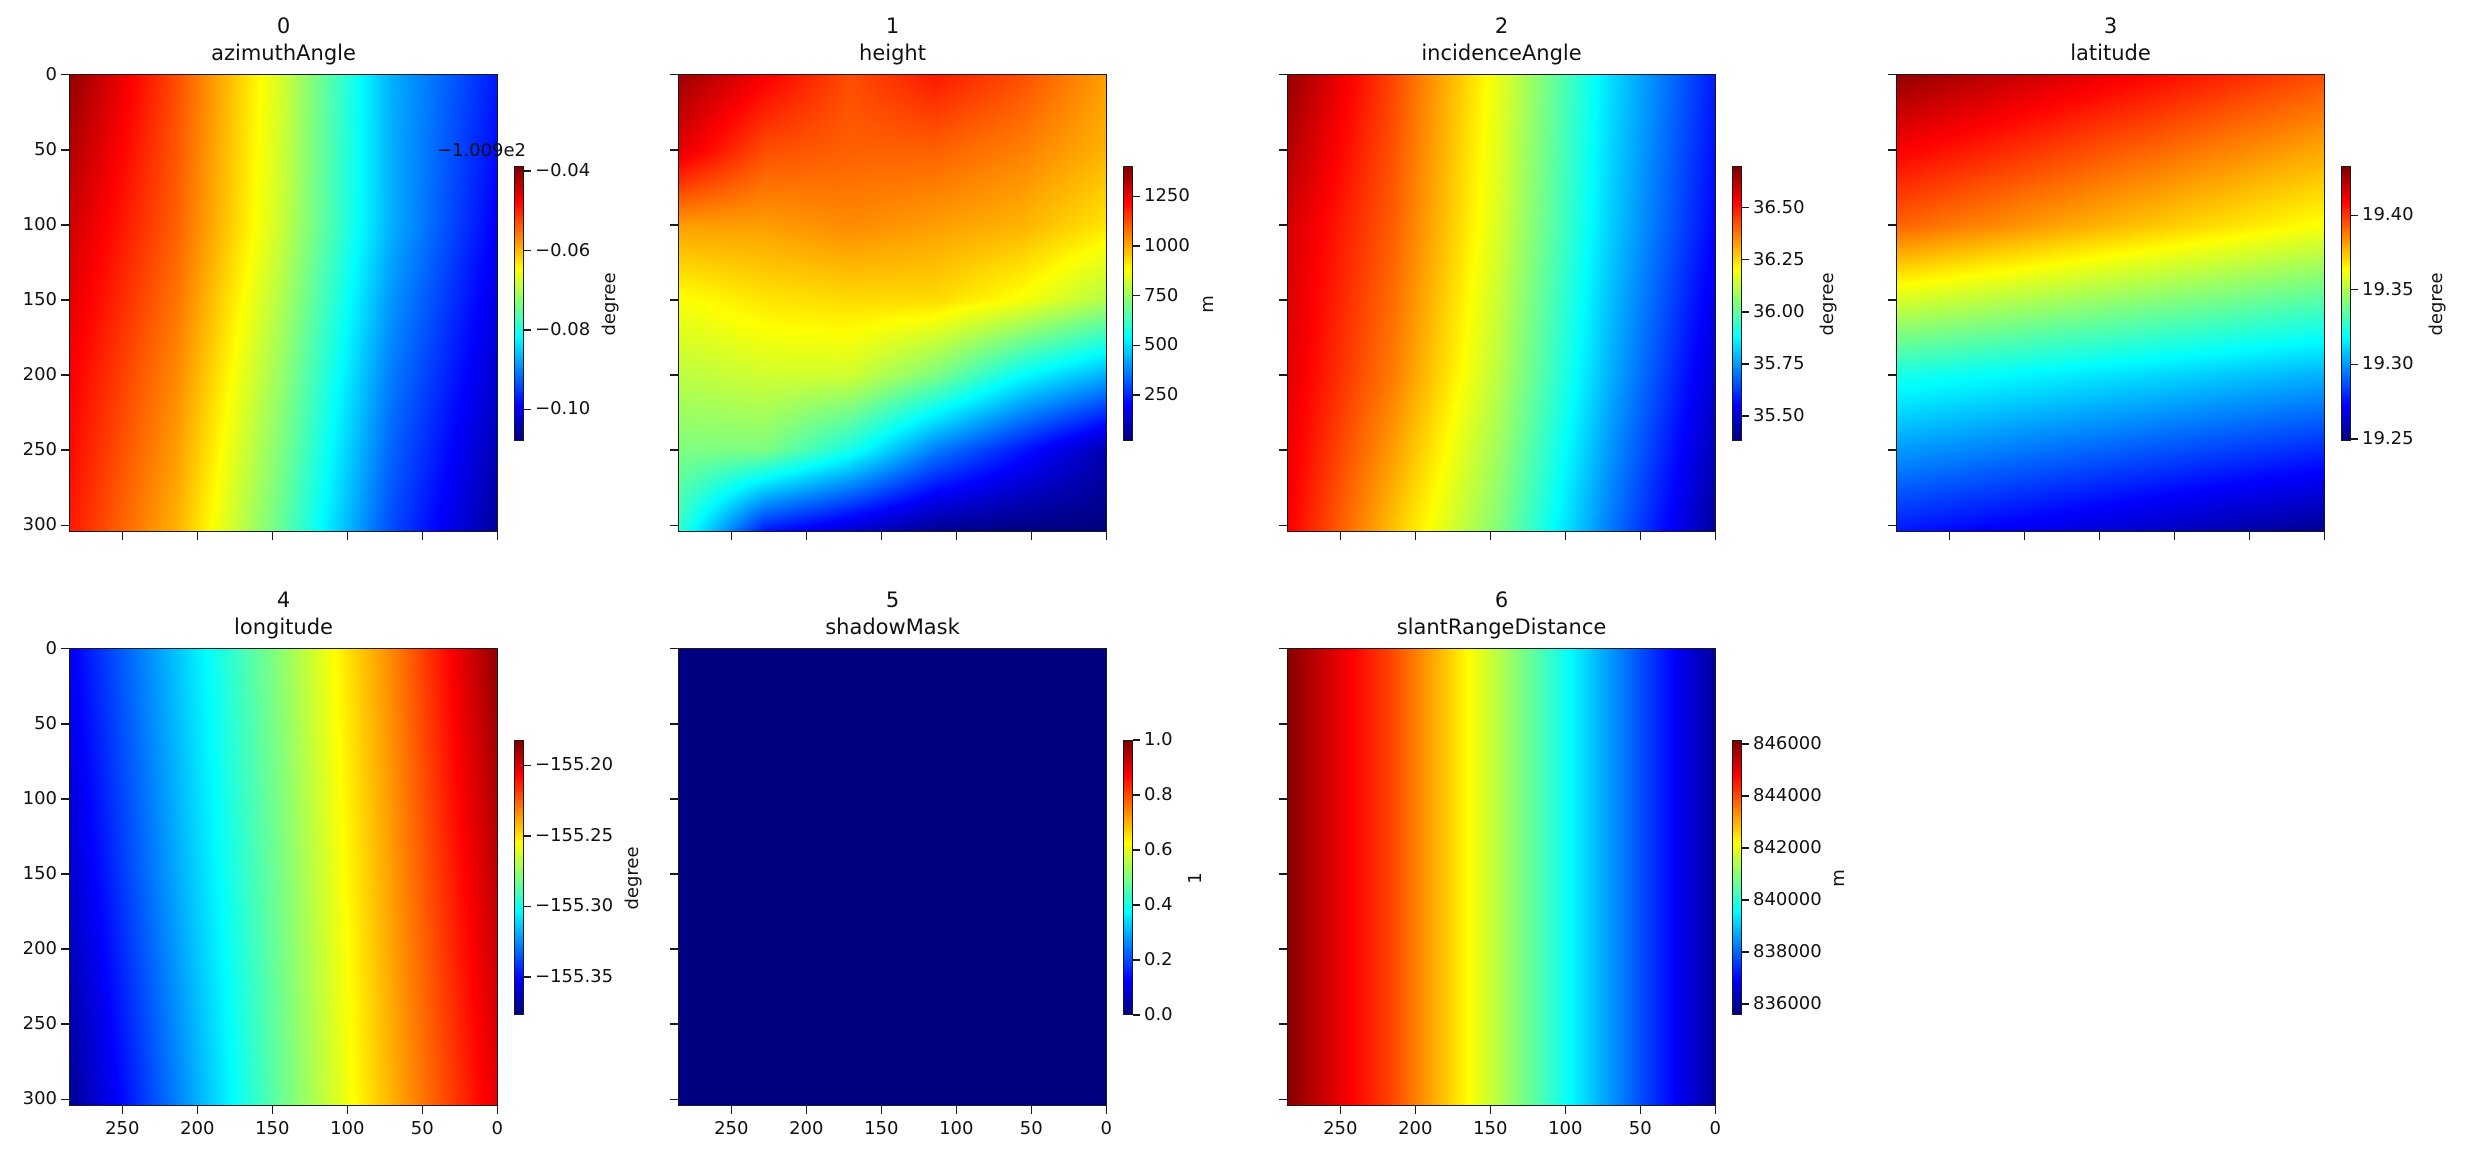  What do you see at coordinates (39, 873) in the screenshot?
I see `y-tick-label: 150` at bounding box center [39, 873].